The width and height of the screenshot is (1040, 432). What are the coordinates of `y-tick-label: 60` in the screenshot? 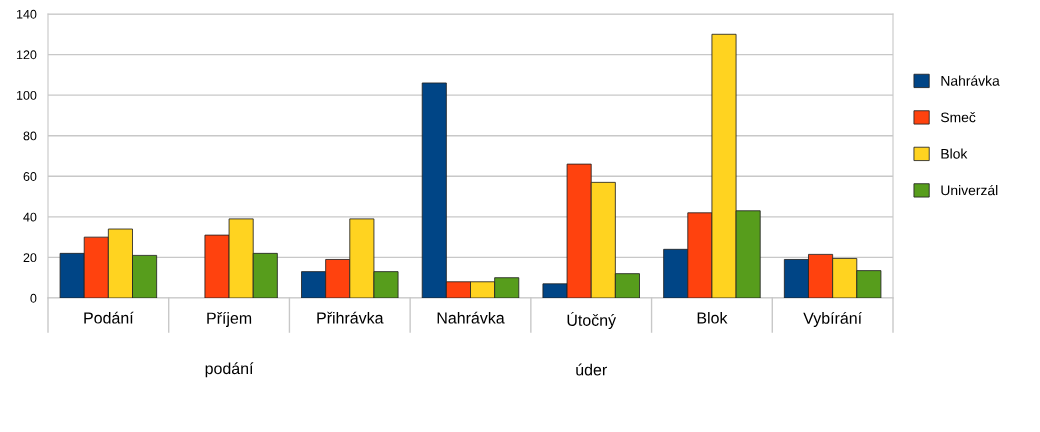 It's located at (30, 176).